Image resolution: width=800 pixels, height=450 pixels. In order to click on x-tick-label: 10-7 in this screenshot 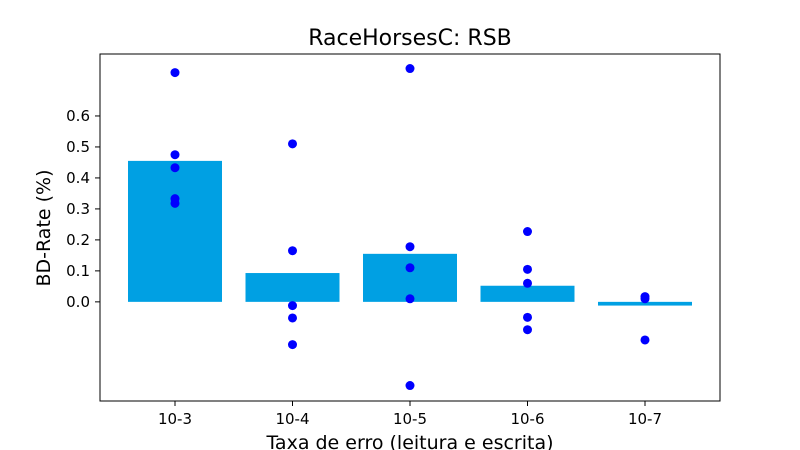, I will do `click(645, 419)`.